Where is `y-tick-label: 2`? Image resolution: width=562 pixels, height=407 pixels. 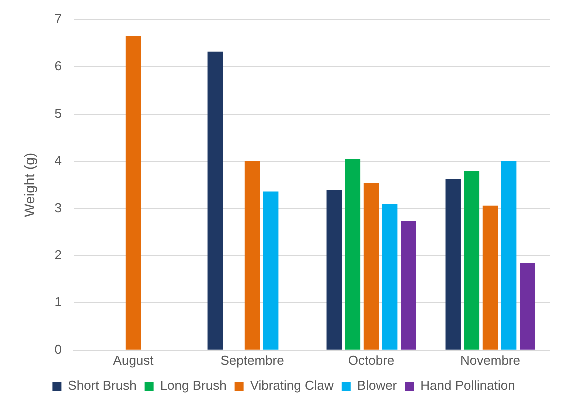 y-tick-label: 2 is located at coordinates (58, 255).